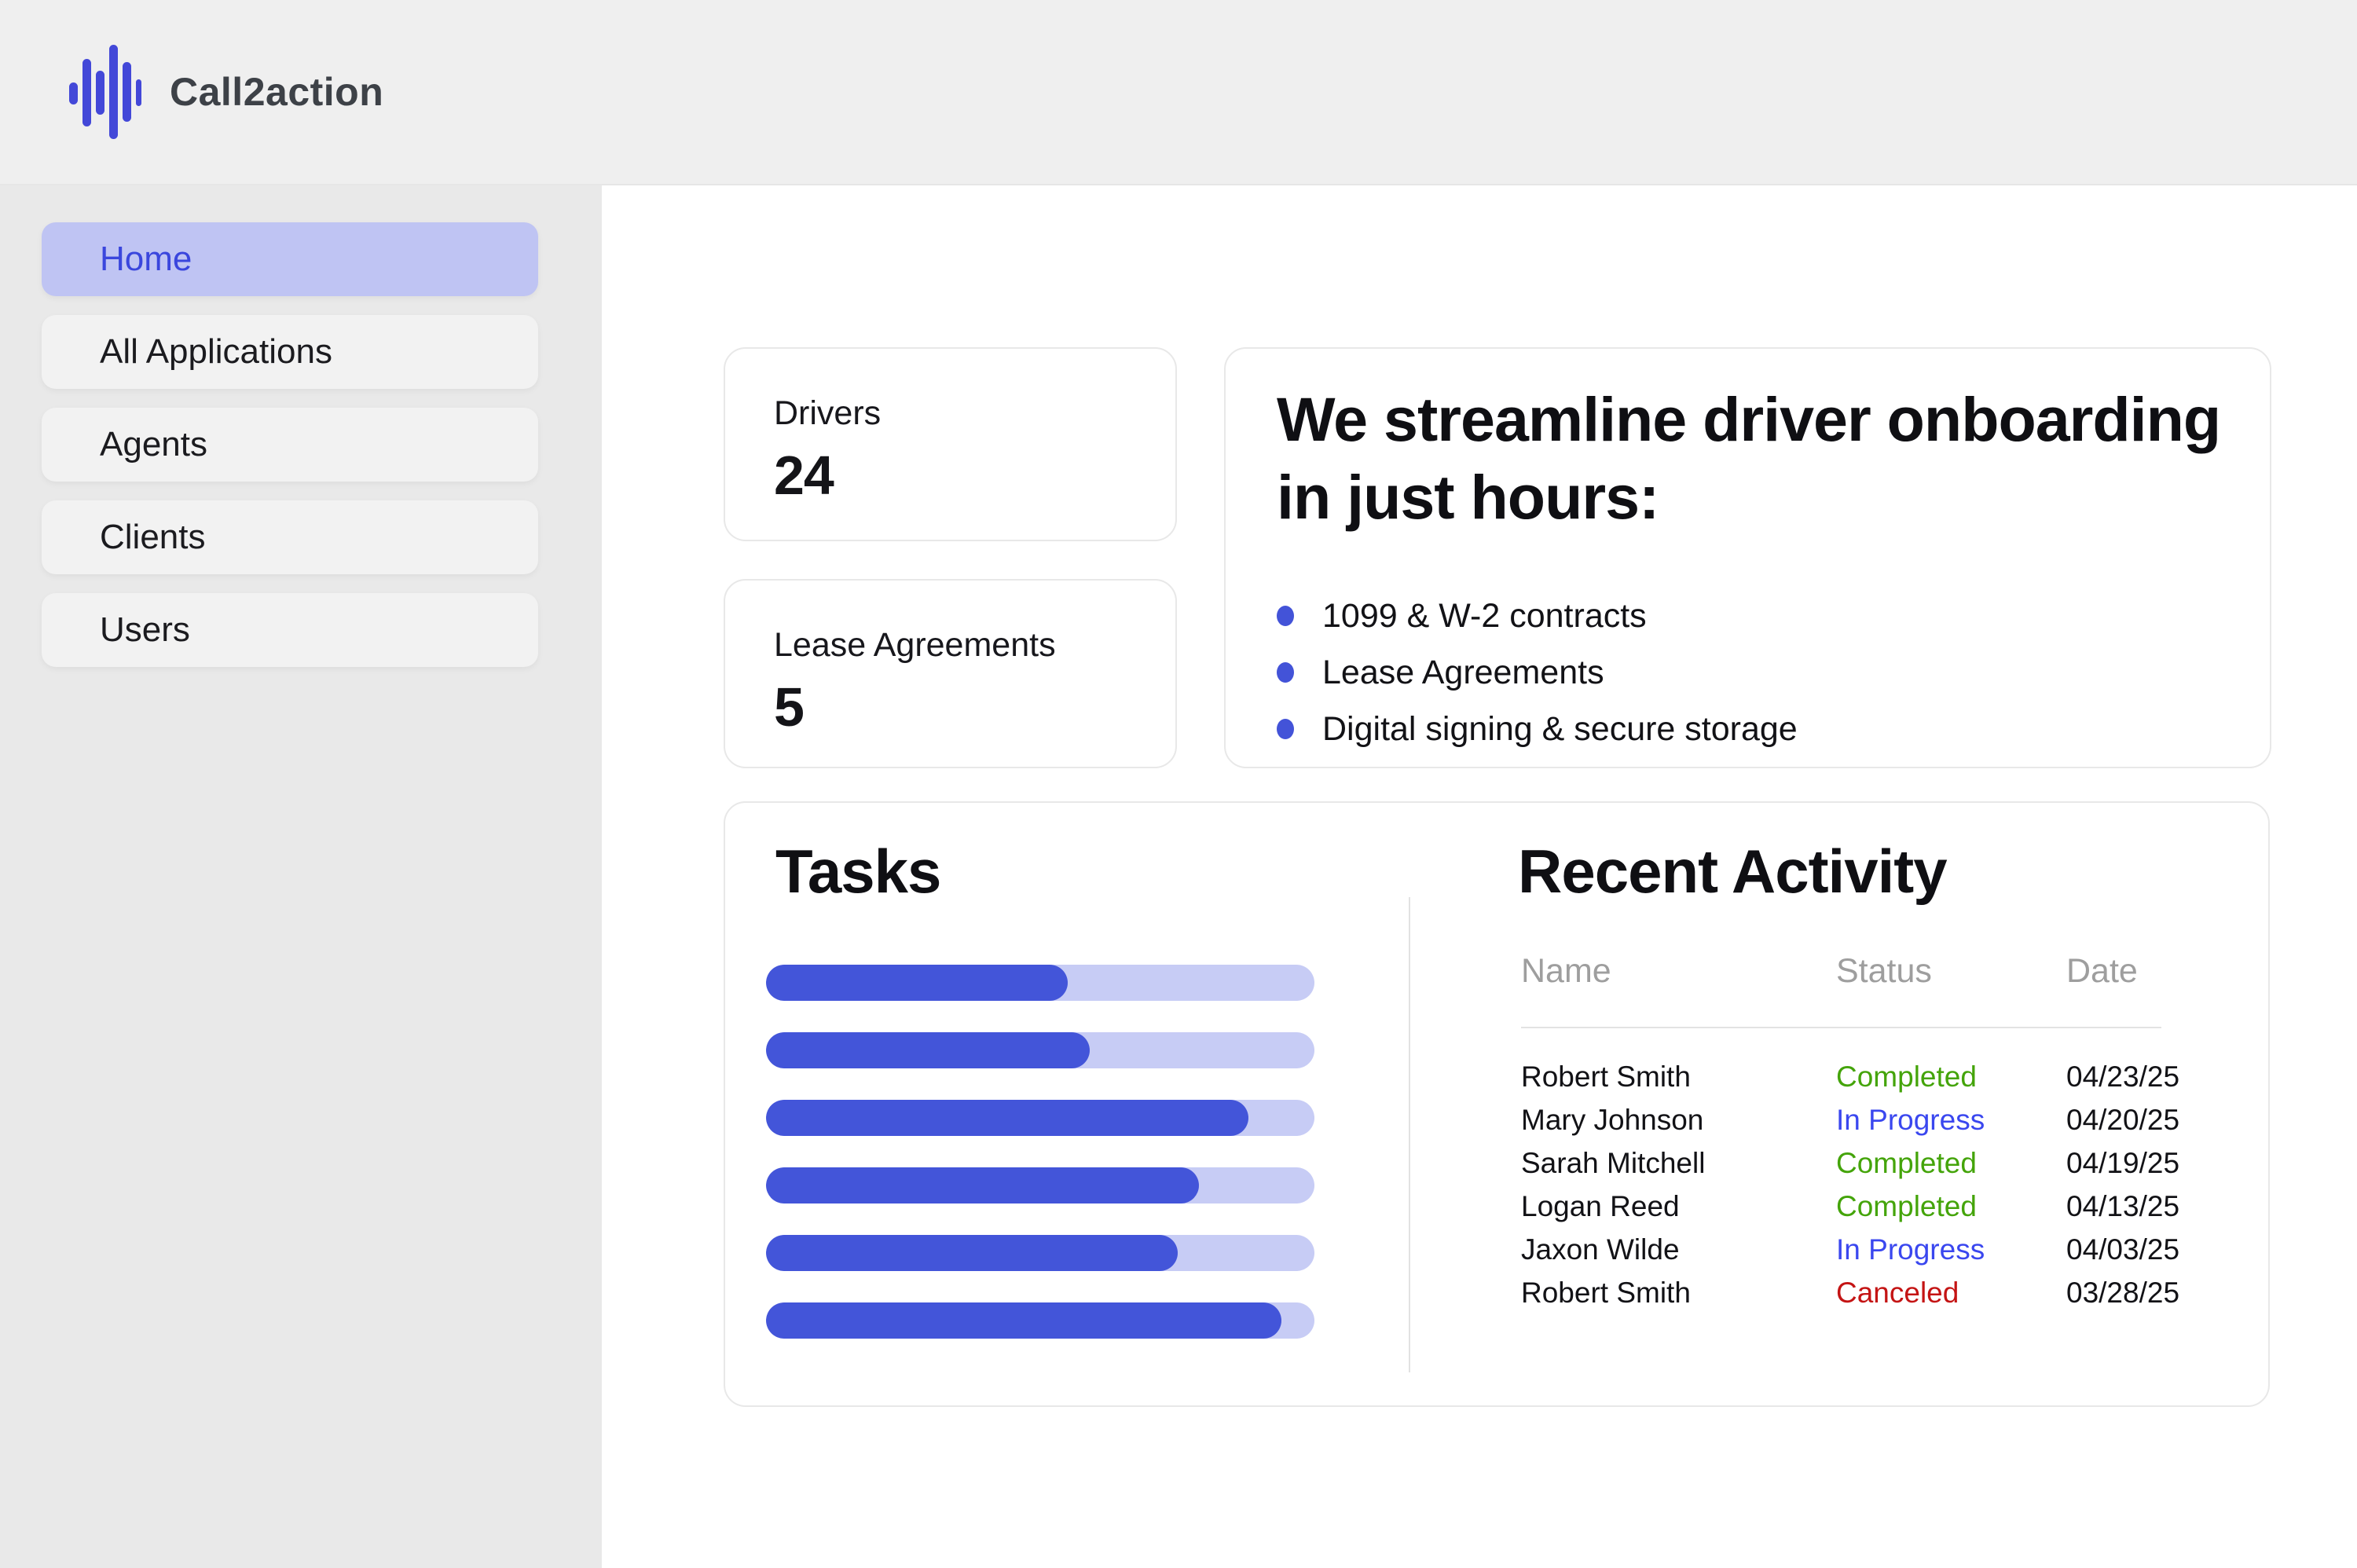 The image size is (2357, 1568). Describe the element at coordinates (1749, 419) in the screenshot. I see `hero-title-line1: We streamline driver onboarding` at that location.